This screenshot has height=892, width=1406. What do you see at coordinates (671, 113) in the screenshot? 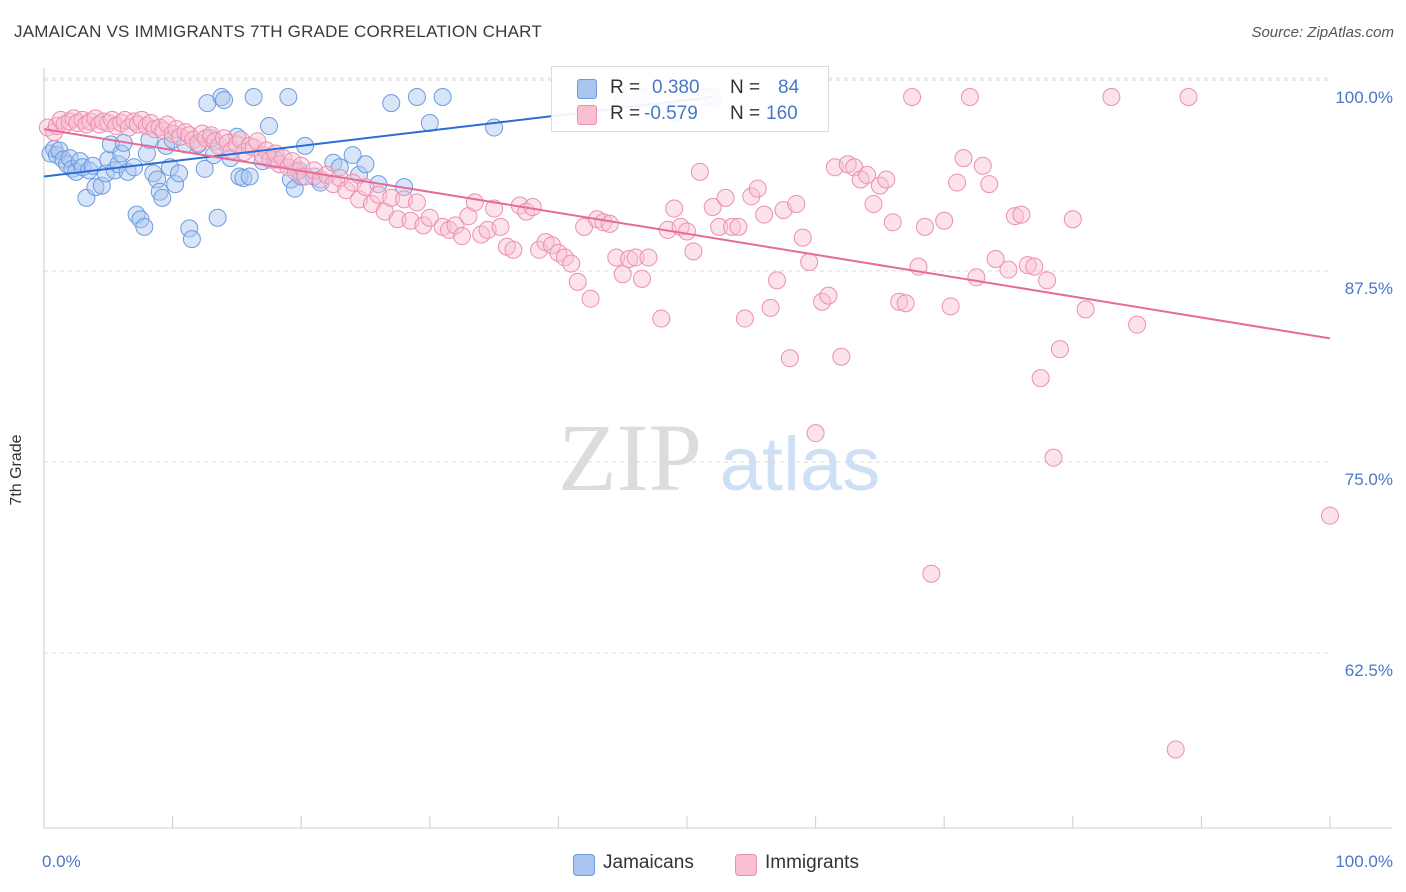
I see `legend-r-value: -0.579` at bounding box center [671, 113].